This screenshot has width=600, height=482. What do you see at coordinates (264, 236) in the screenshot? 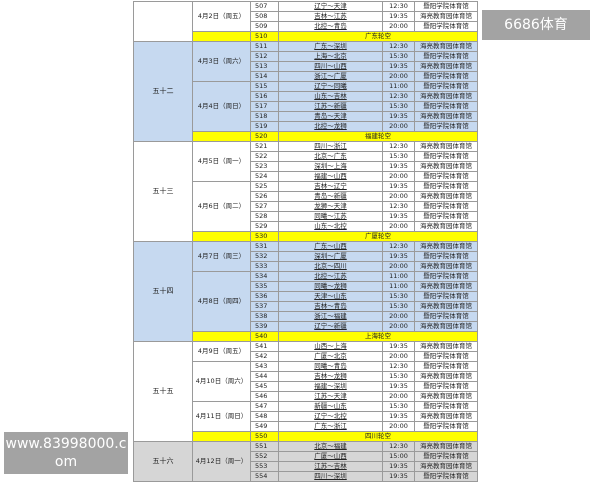
I see `bye-number: 530` at bounding box center [264, 236].